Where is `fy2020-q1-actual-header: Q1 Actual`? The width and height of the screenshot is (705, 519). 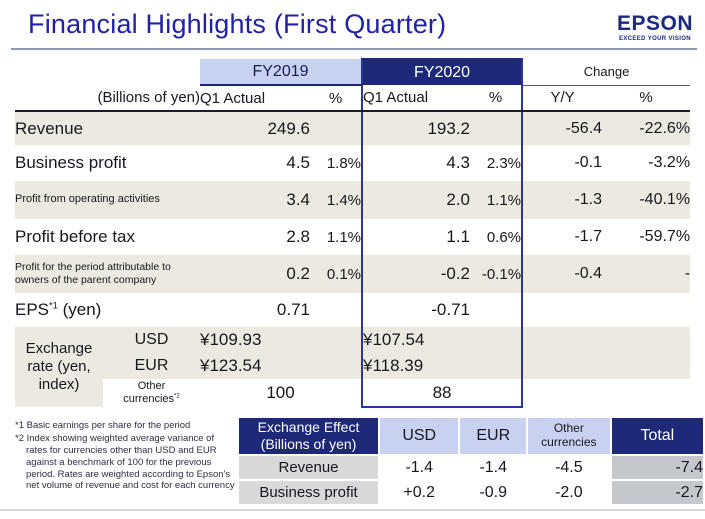
fy2020-q1-actual-header: Q1 Actual is located at coordinates (416, 98).